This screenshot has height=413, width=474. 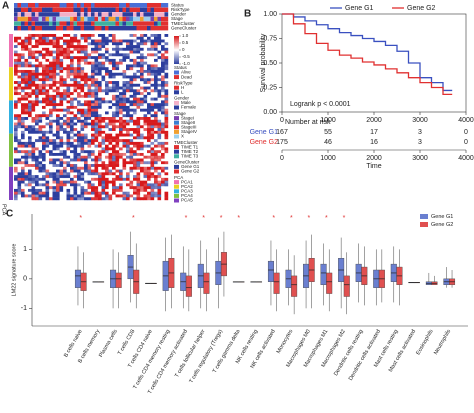 I want to click on legend-label: PCA4, so click(x=187, y=195).